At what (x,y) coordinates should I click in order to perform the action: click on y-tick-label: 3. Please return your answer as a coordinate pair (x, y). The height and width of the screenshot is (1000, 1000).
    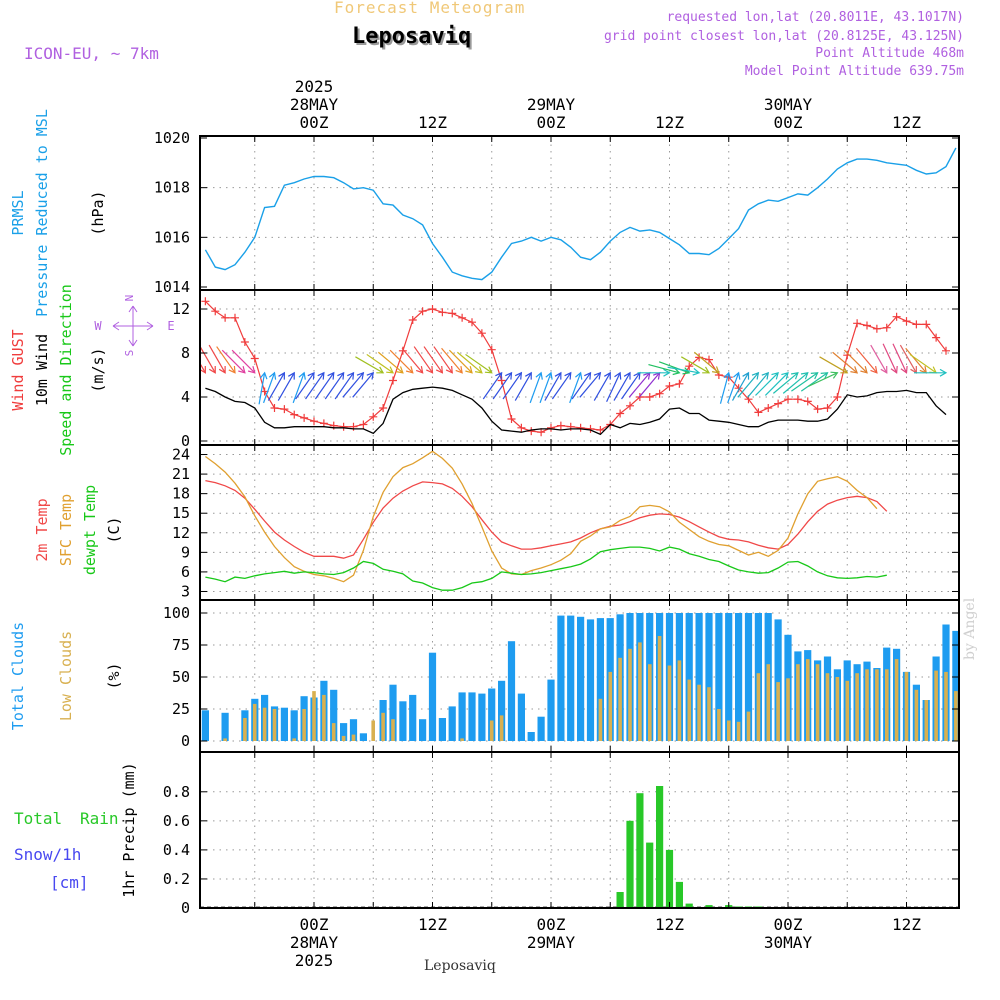
    Looking at the image, I should click on (185, 591).